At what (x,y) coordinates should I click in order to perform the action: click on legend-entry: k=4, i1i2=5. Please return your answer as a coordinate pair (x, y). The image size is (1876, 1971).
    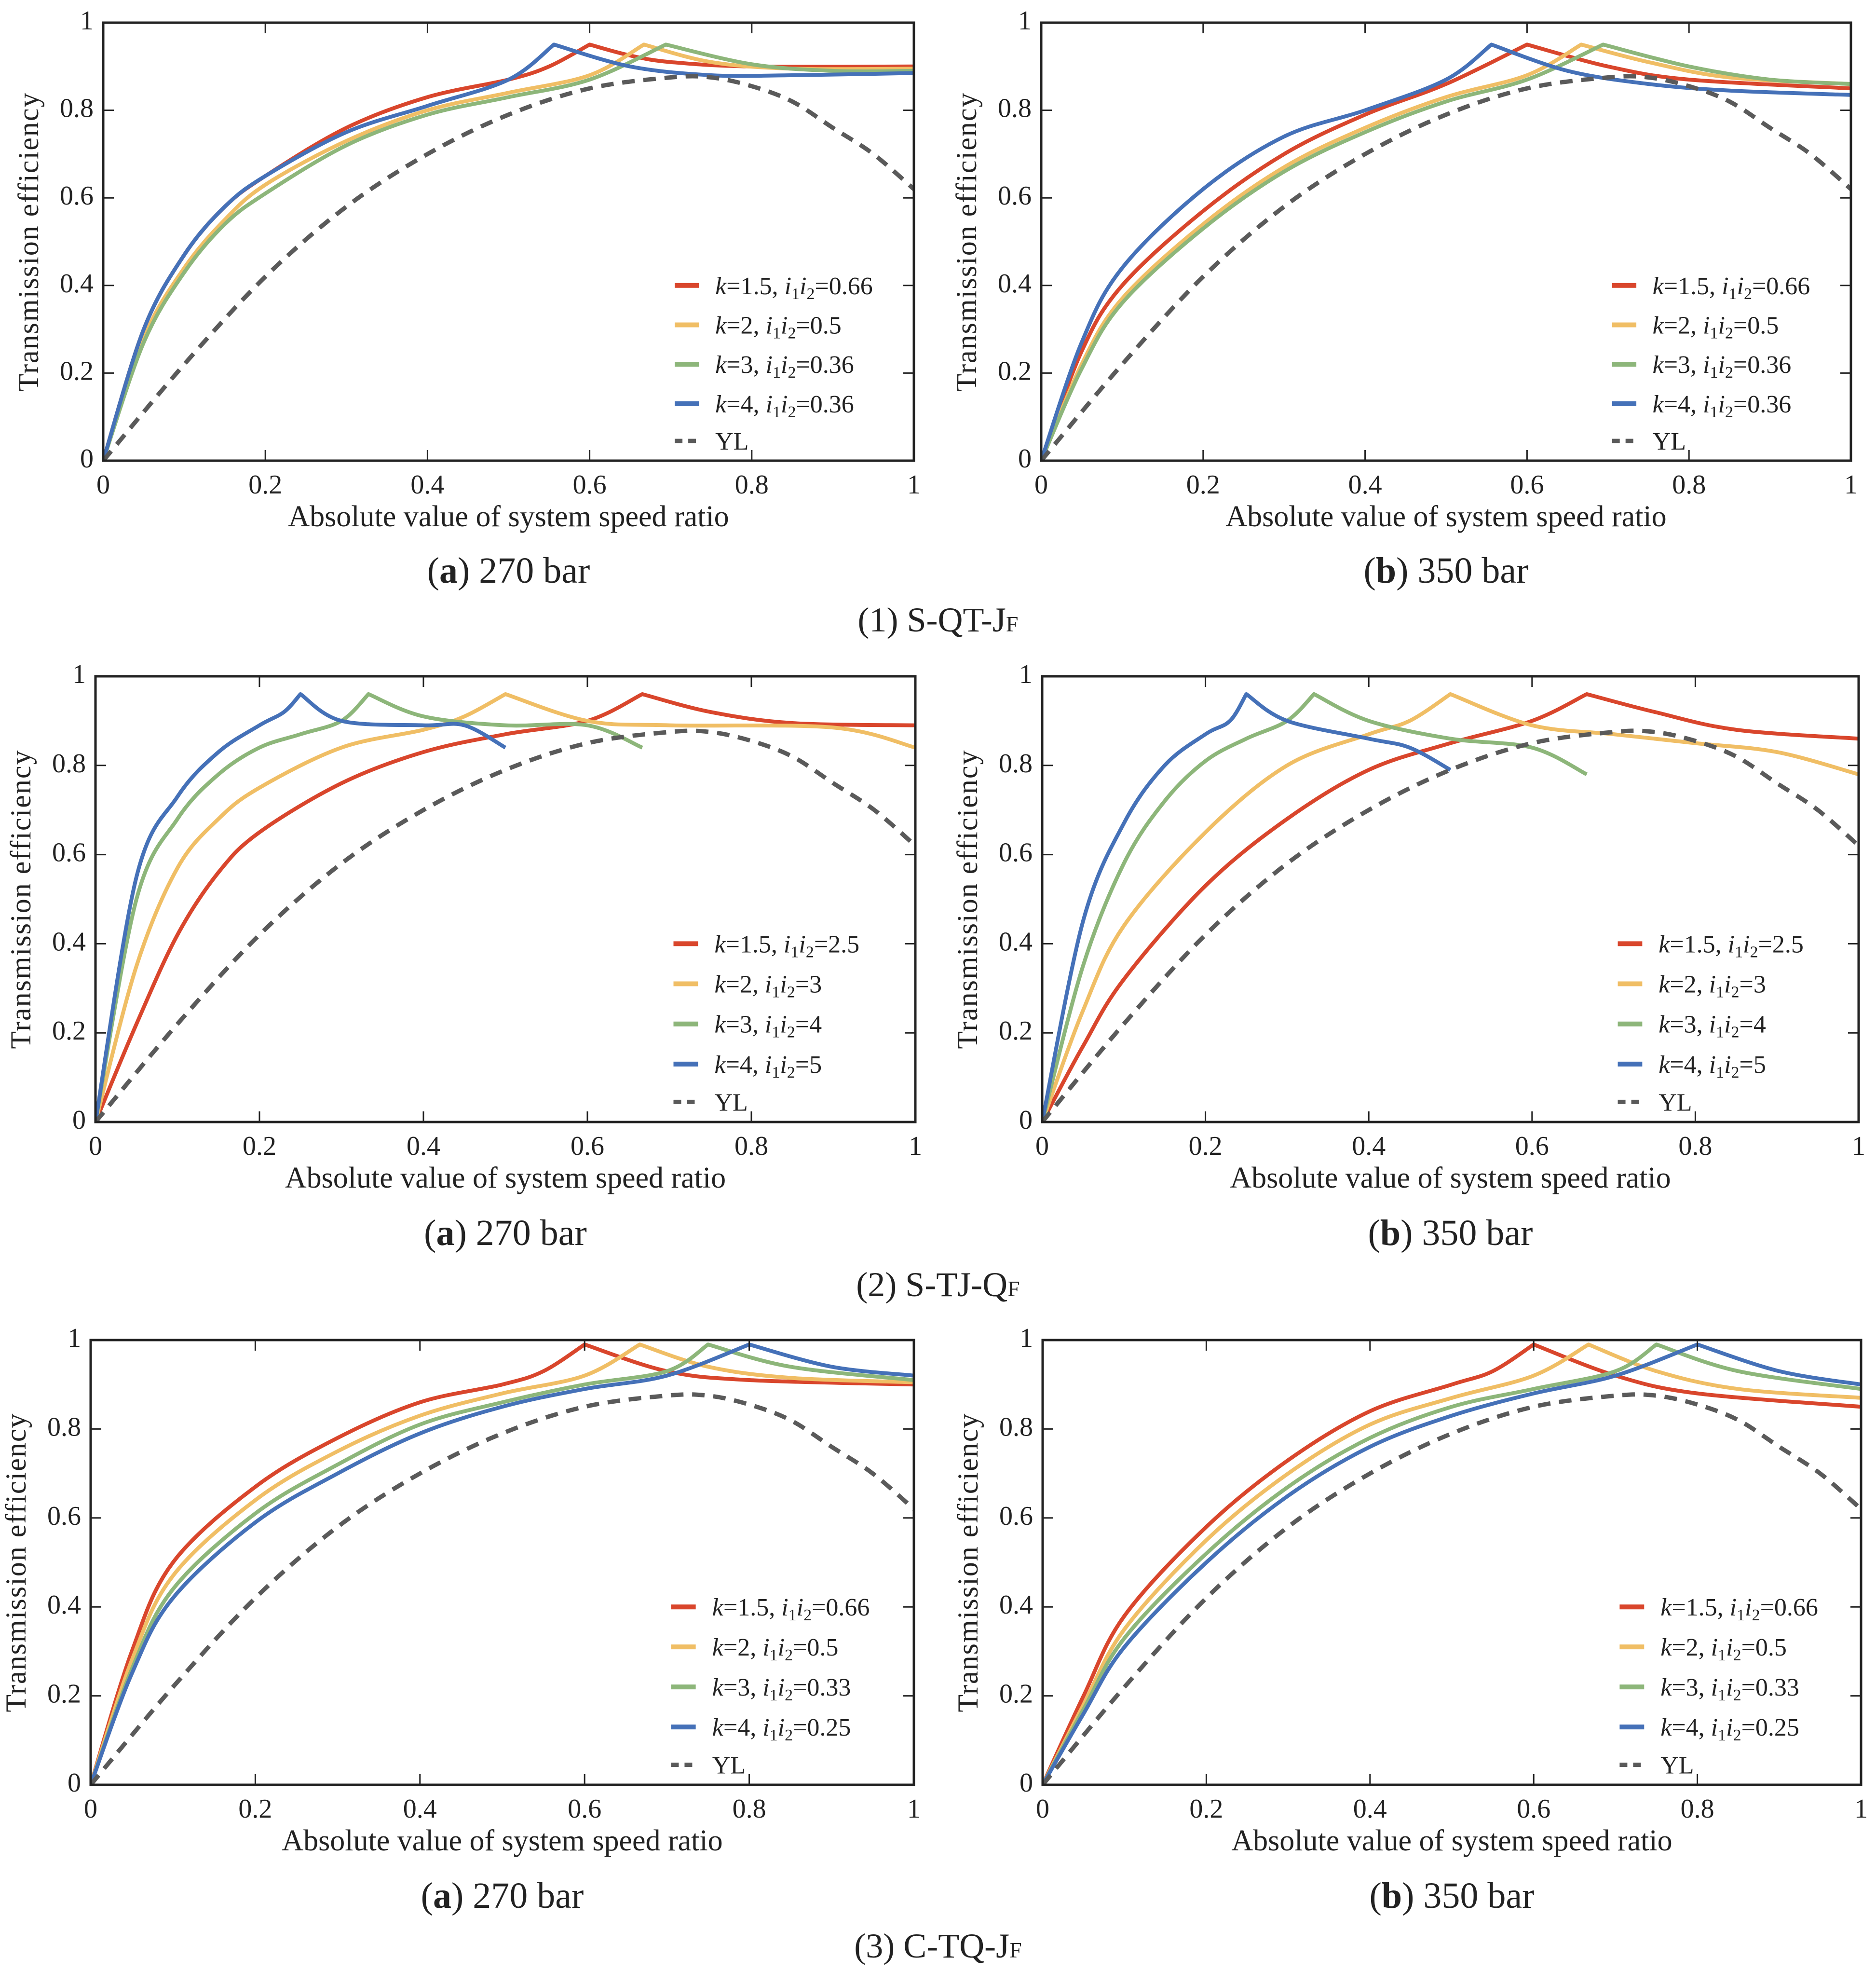
    Looking at the image, I should click on (768, 1066).